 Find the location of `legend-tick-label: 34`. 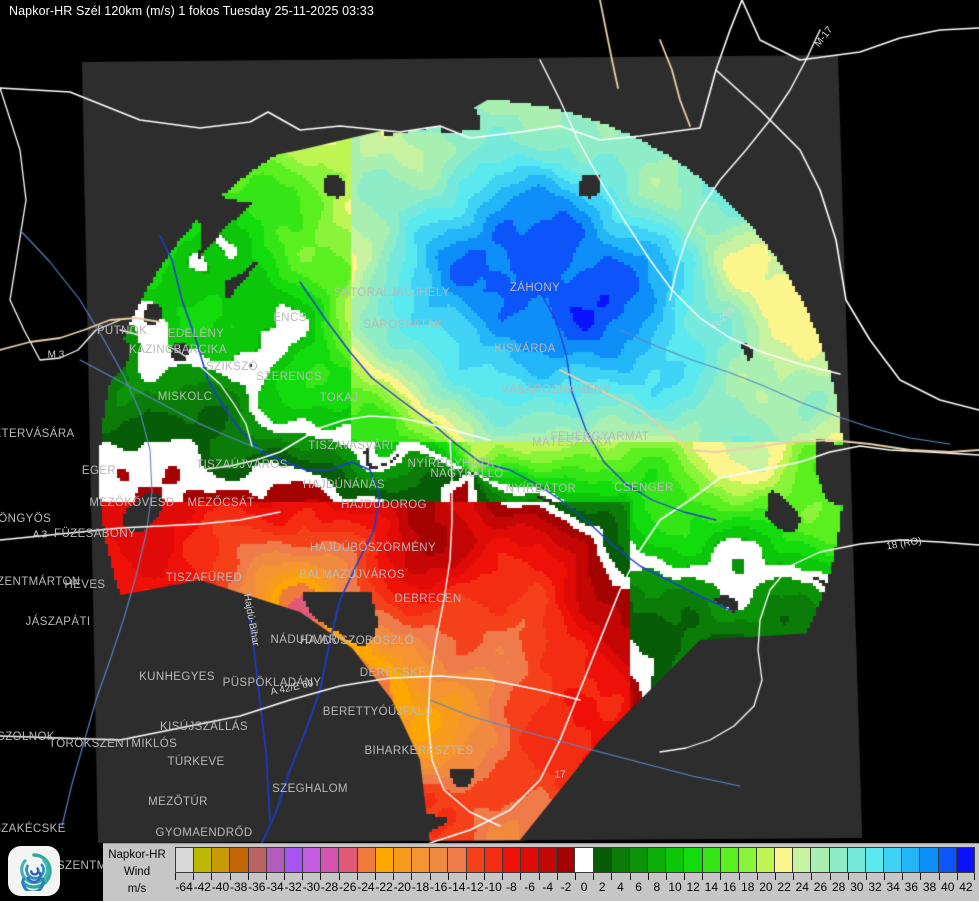

legend-tick-label: 34 is located at coordinates (893, 887).